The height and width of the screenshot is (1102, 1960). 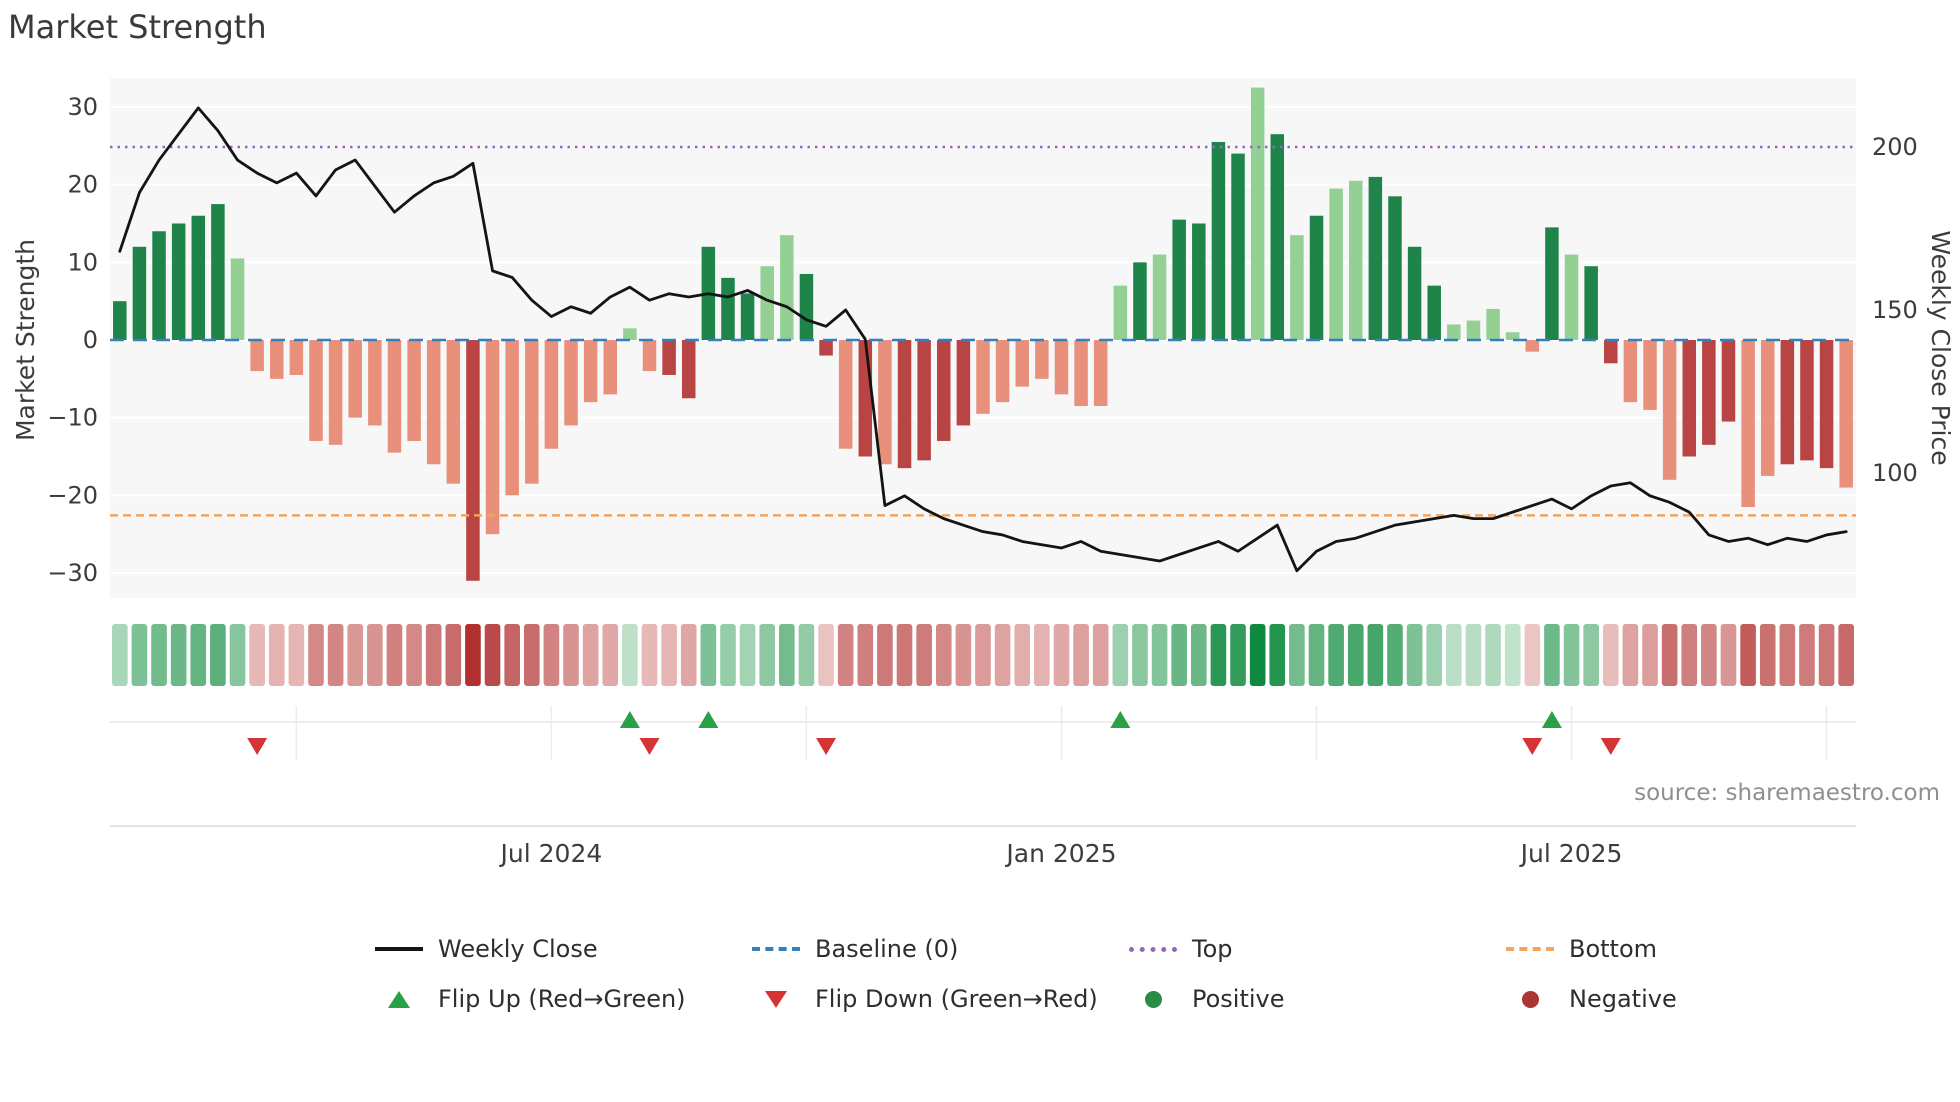 What do you see at coordinates (1895, 473) in the screenshot?
I see `right-axis-tick: 100` at bounding box center [1895, 473].